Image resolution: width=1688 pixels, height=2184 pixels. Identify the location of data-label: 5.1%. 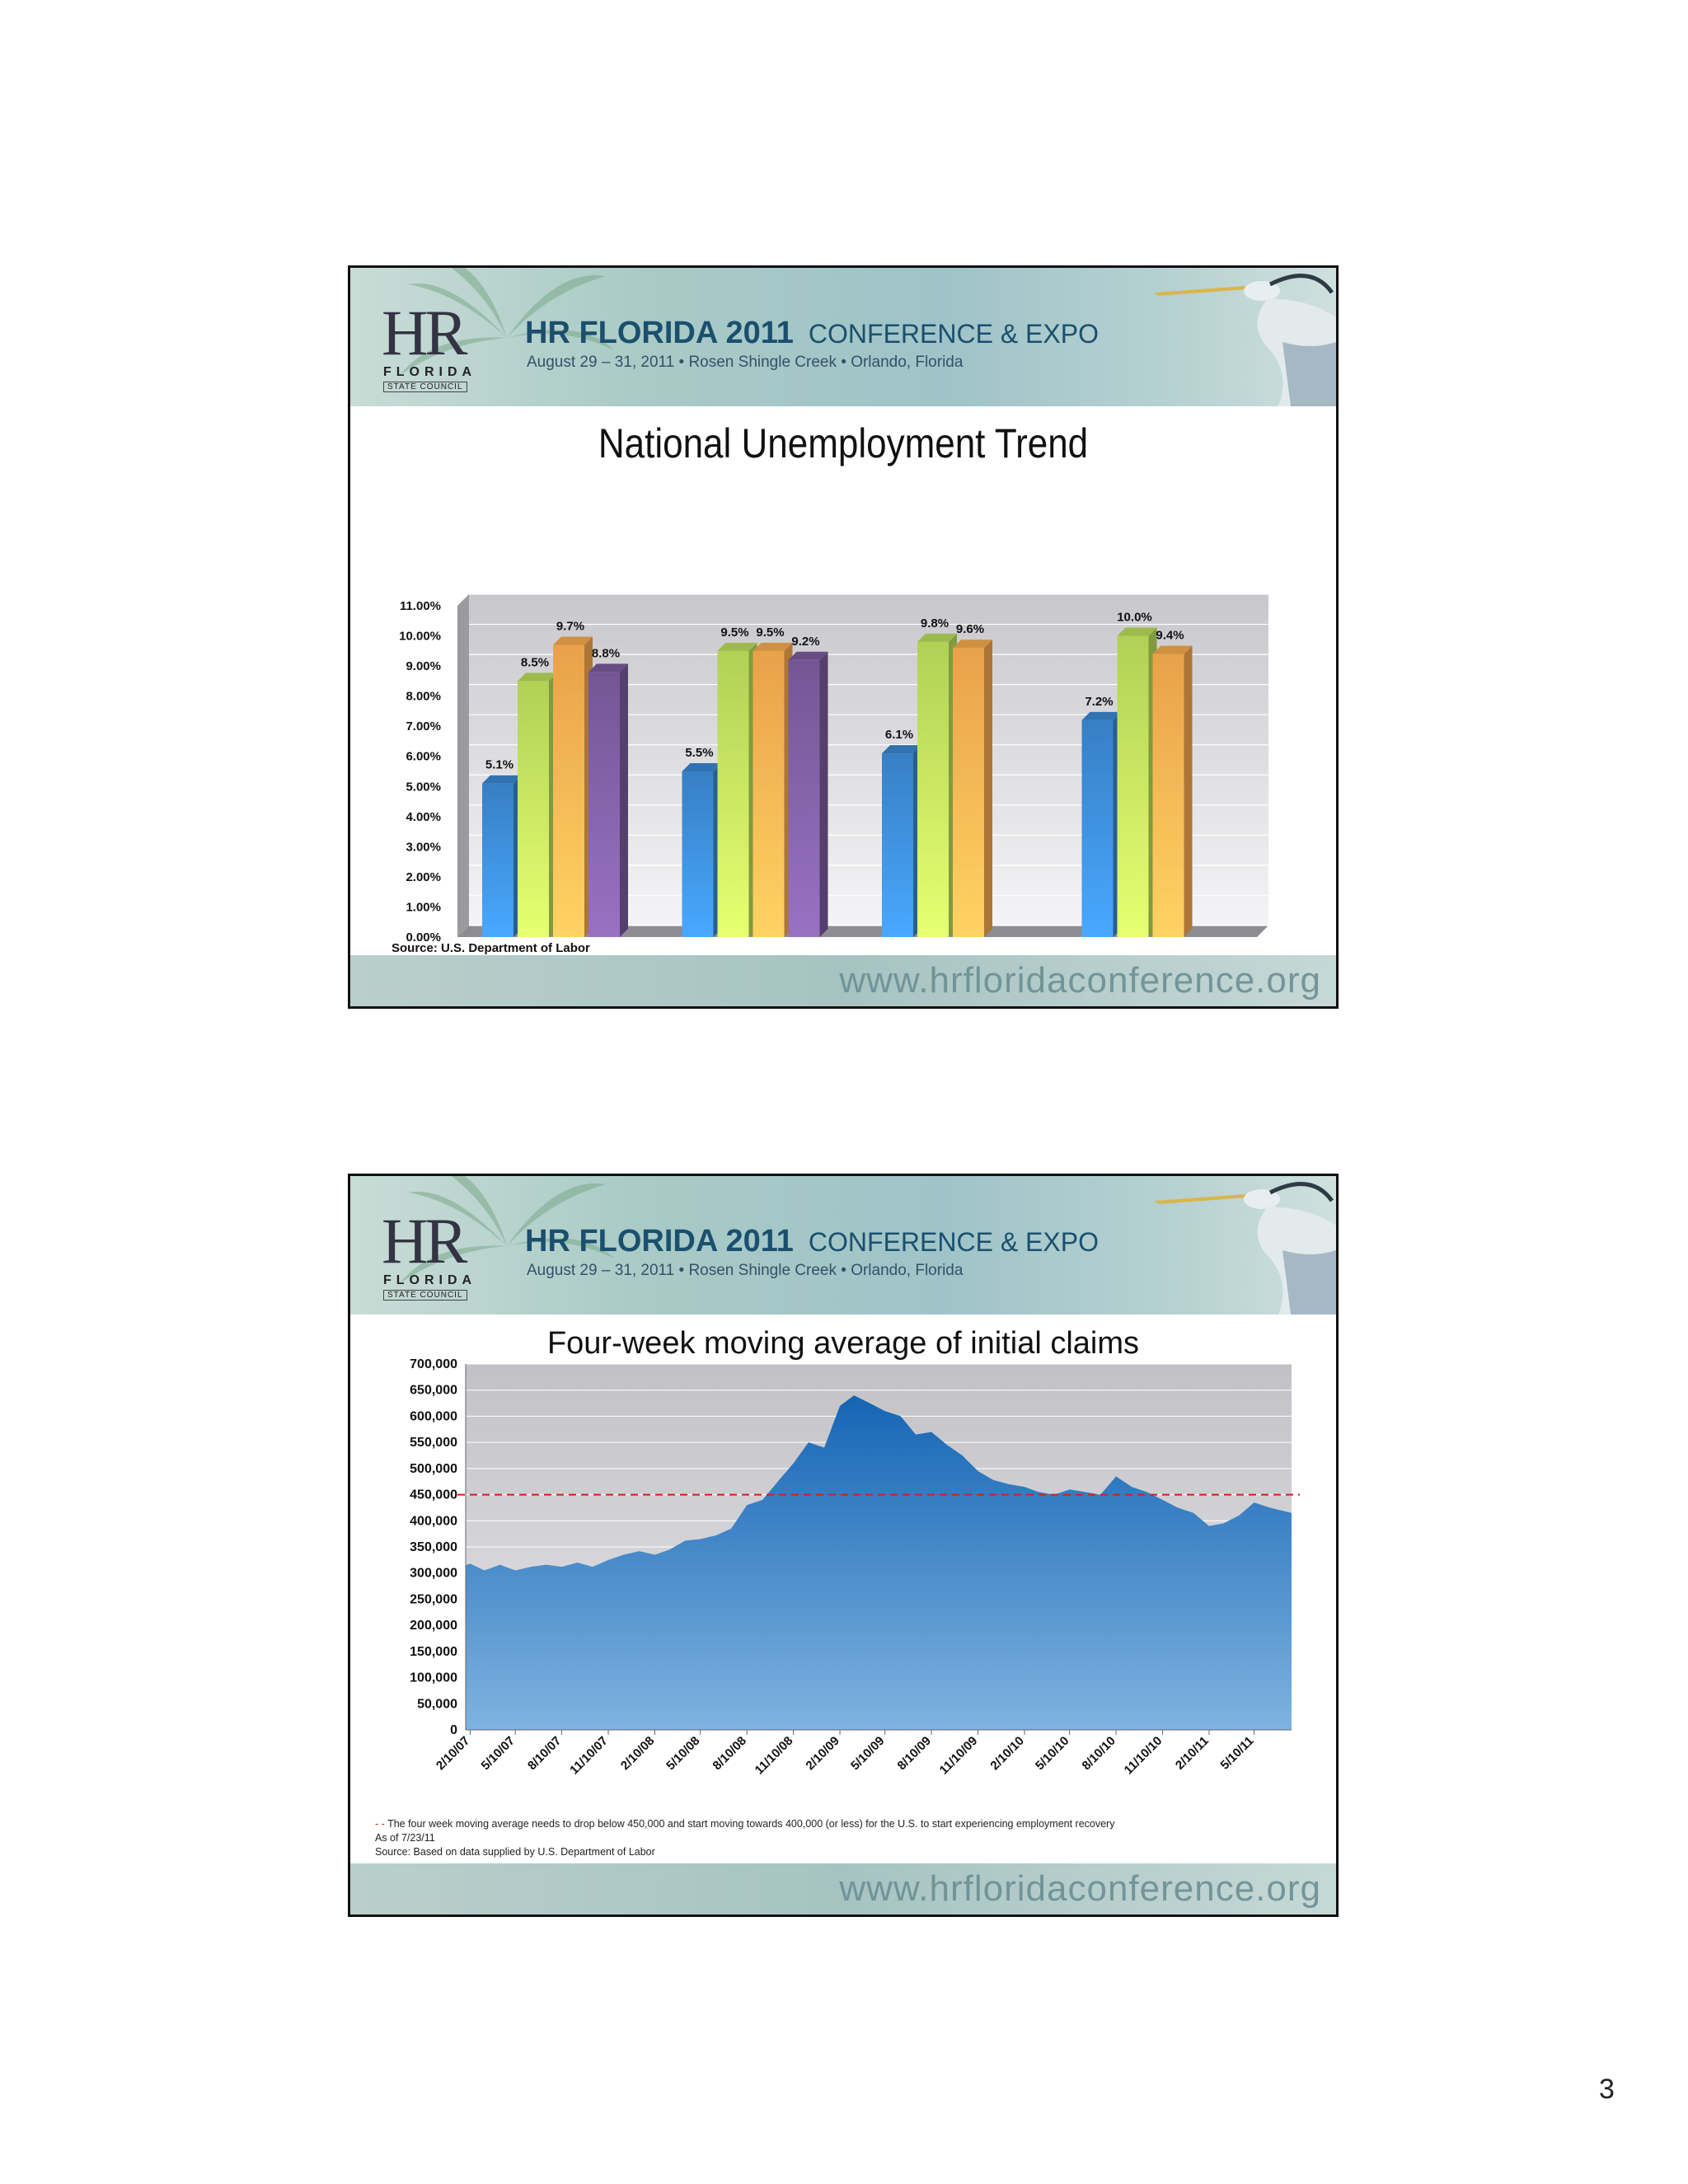
(499, 765).